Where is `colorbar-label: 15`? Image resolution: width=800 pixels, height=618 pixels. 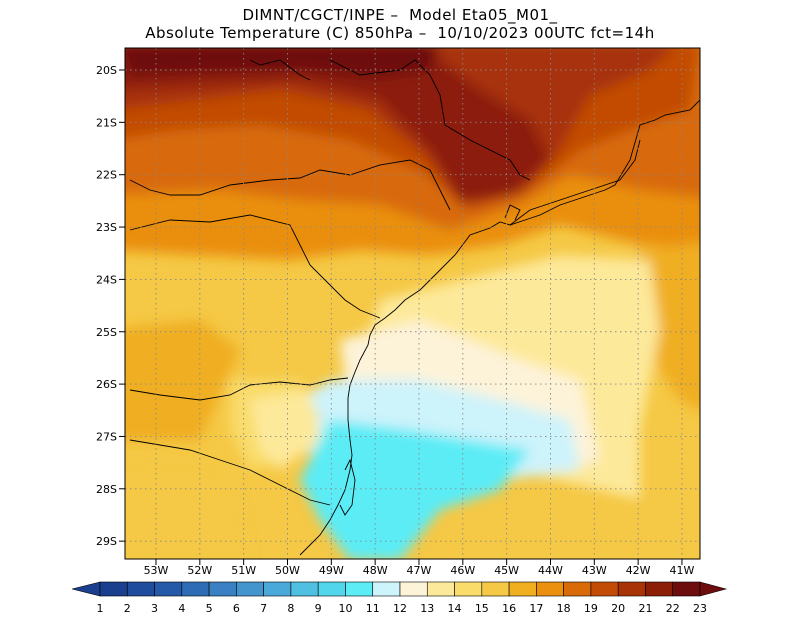
colorbar-label: 15 is located at coordinates (482, 608).